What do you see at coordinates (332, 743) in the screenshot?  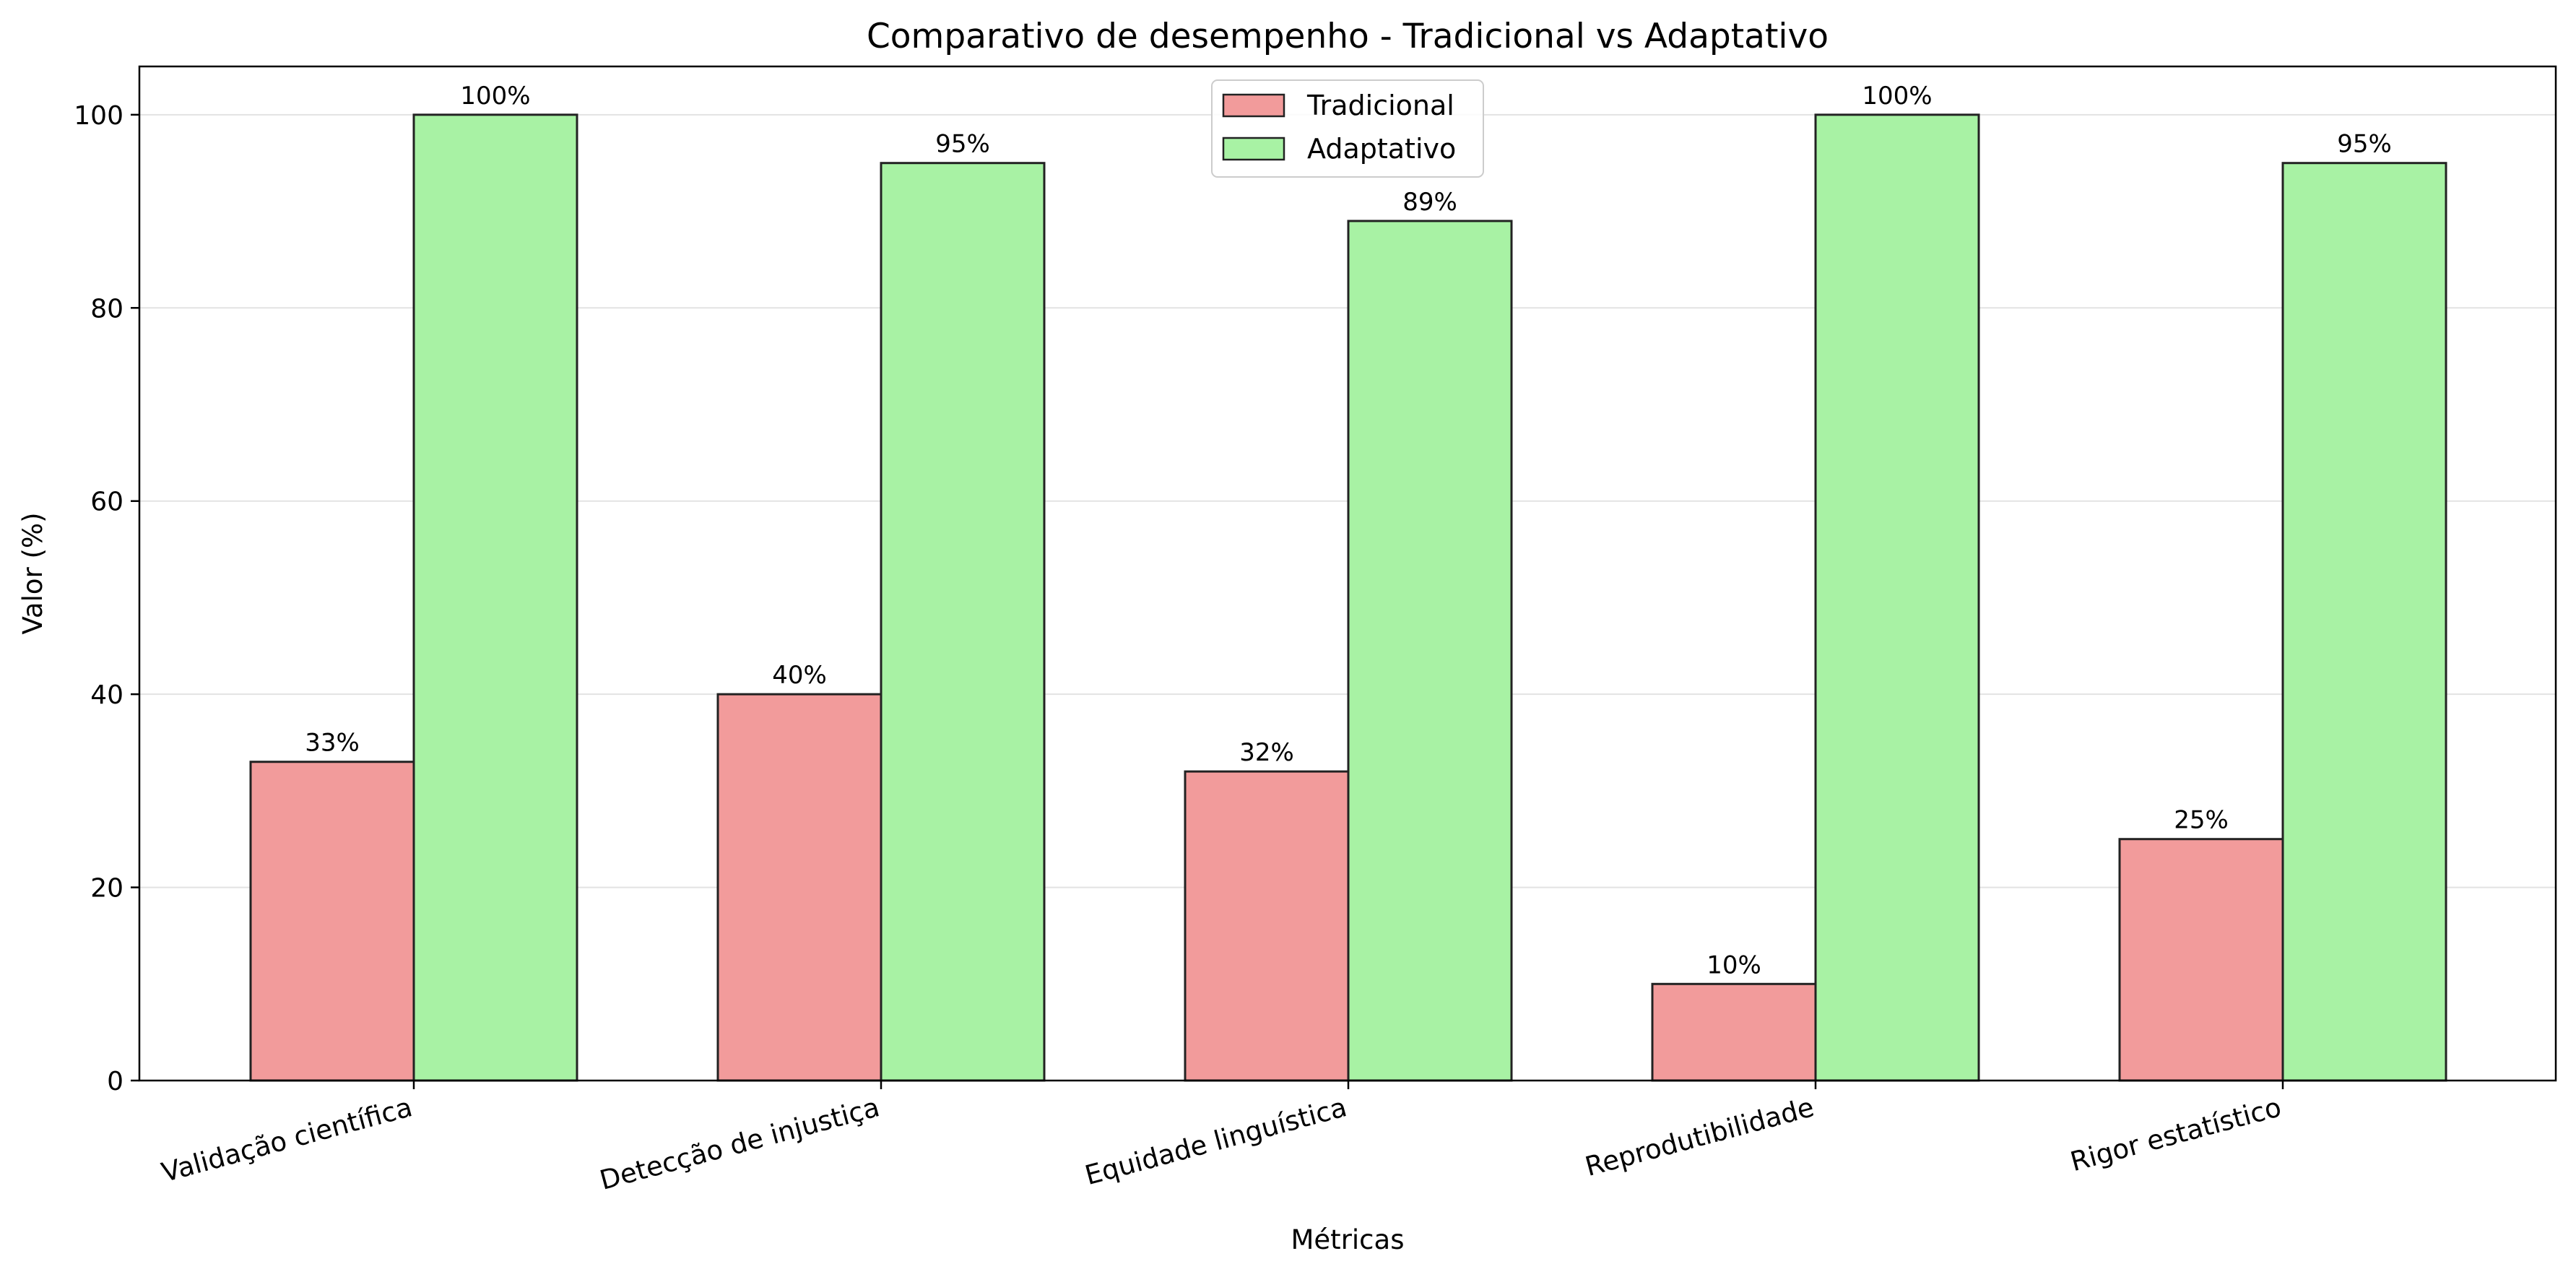 I see `data-label: 33%` at bounding box center [332, 743].